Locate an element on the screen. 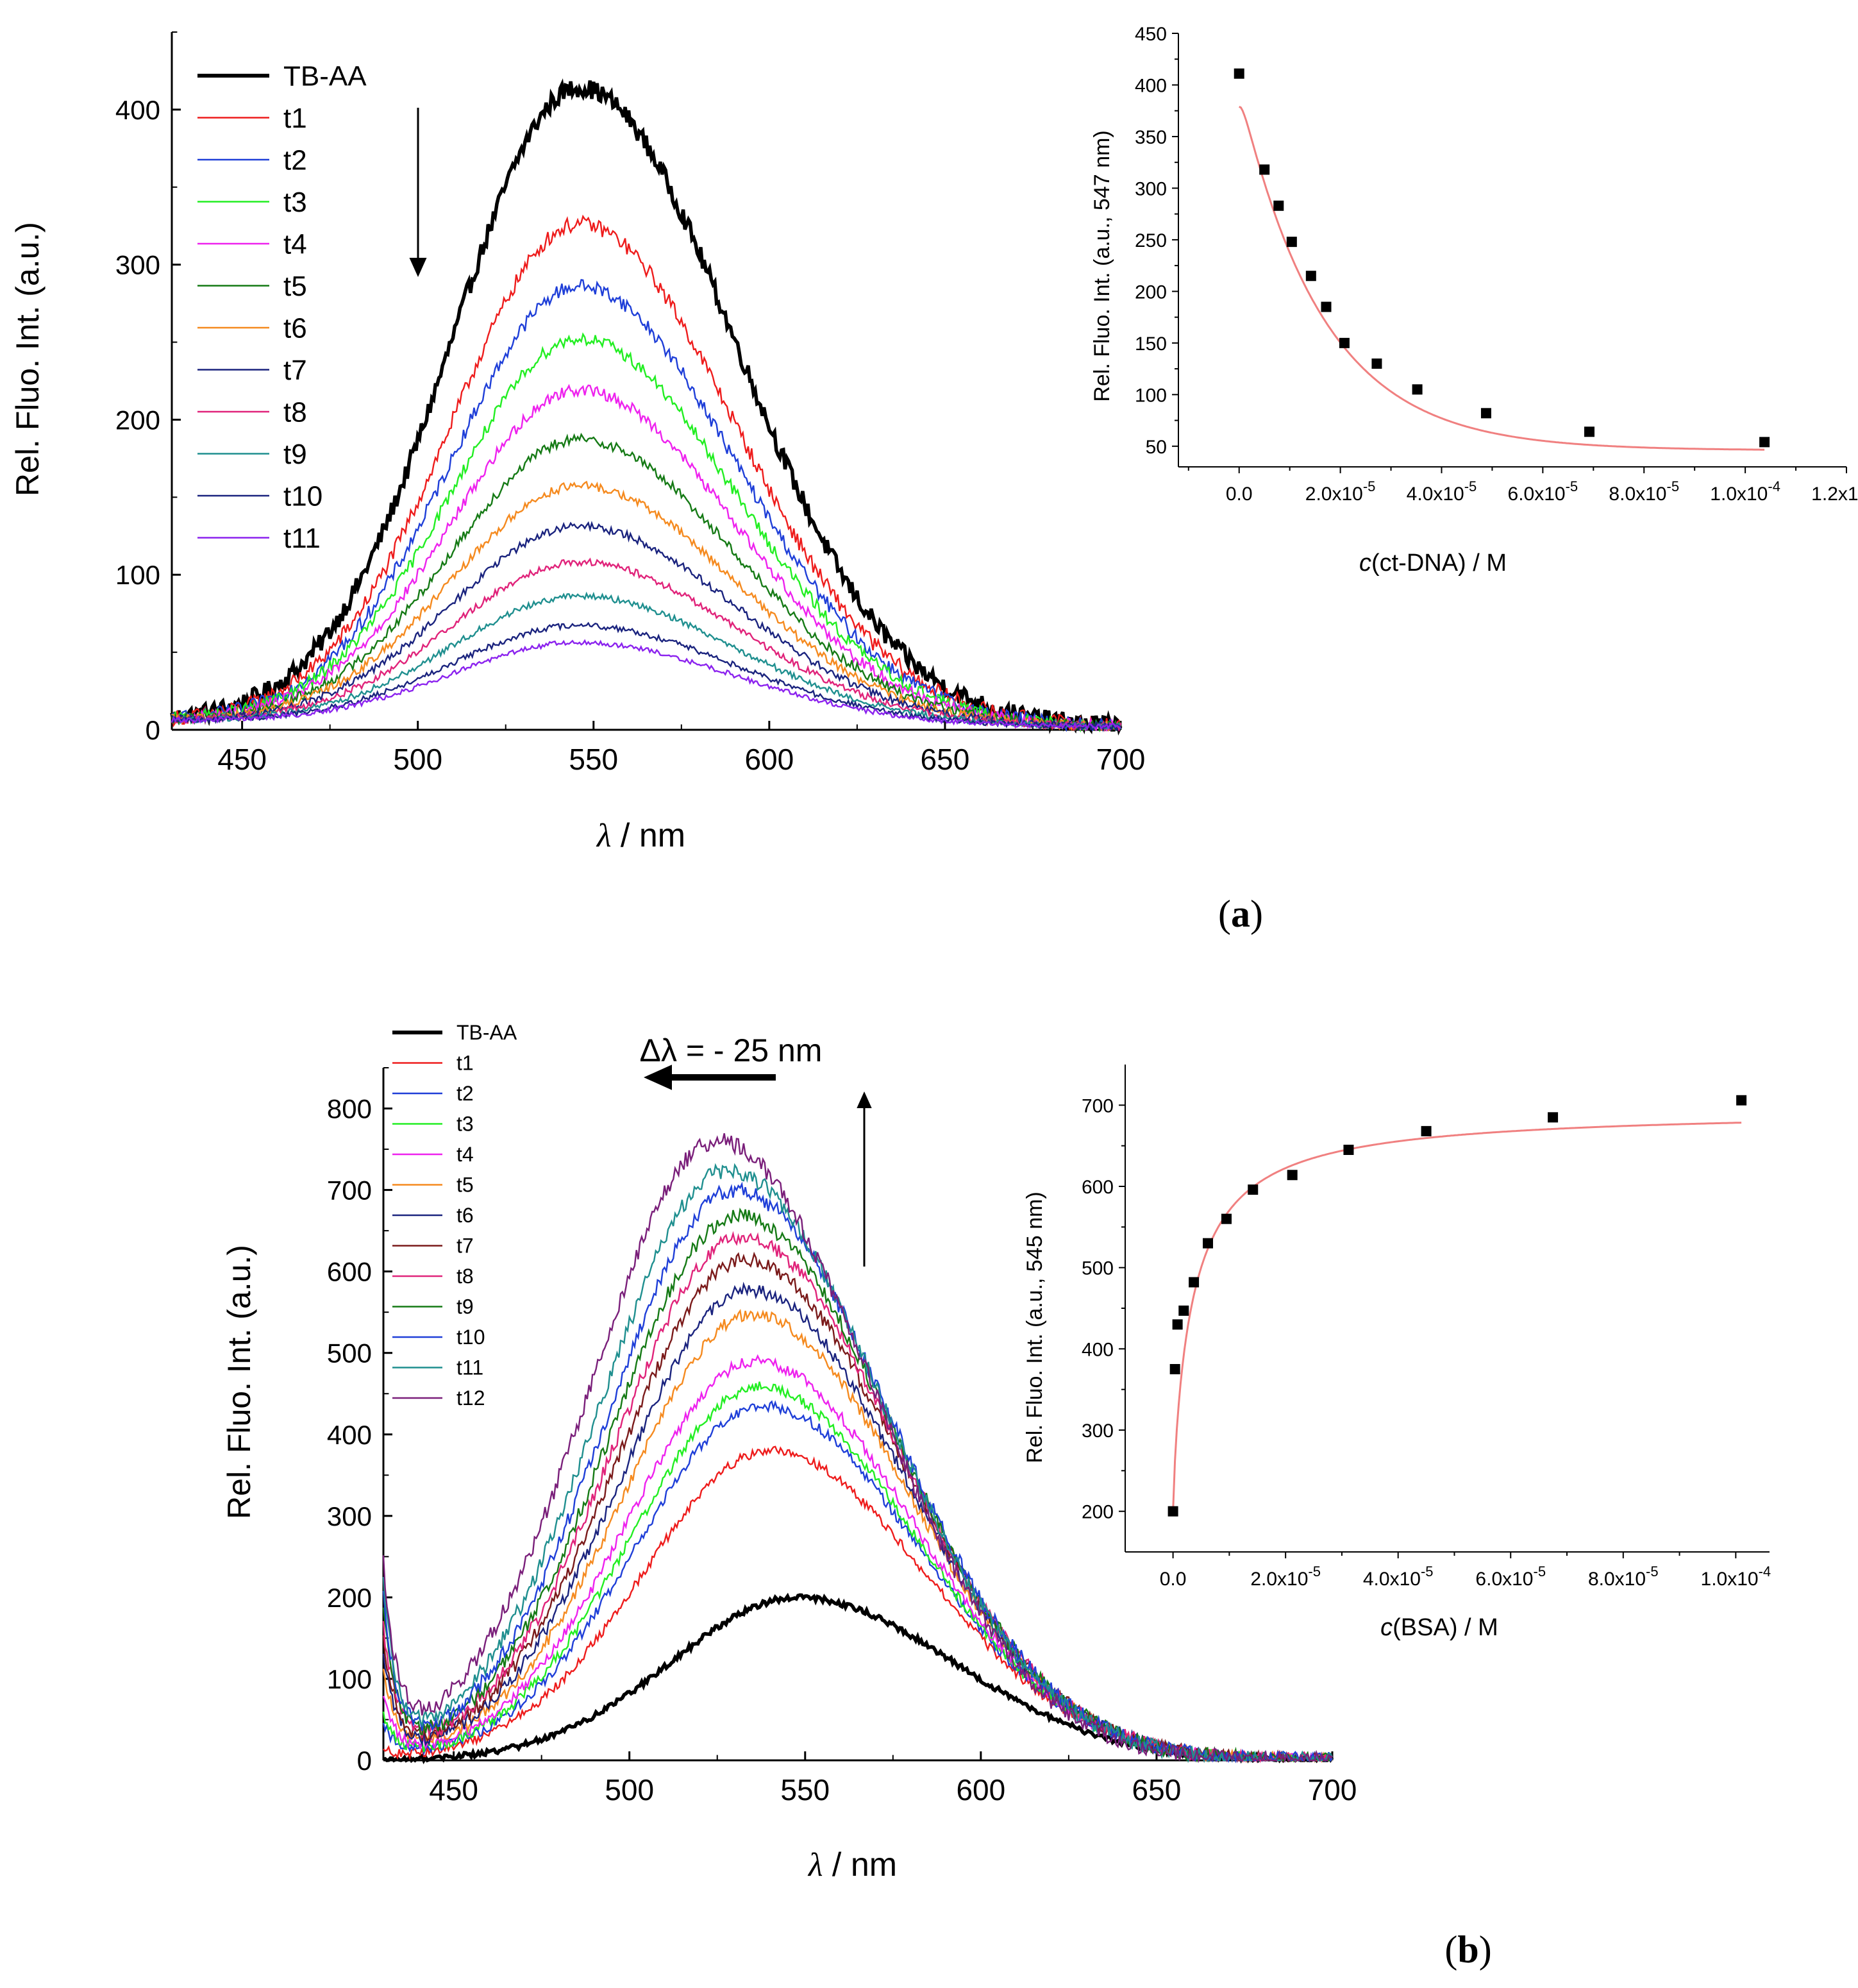 The image size is (1858, 1988). series-line-t3 is located at coordinates (858, 1572).